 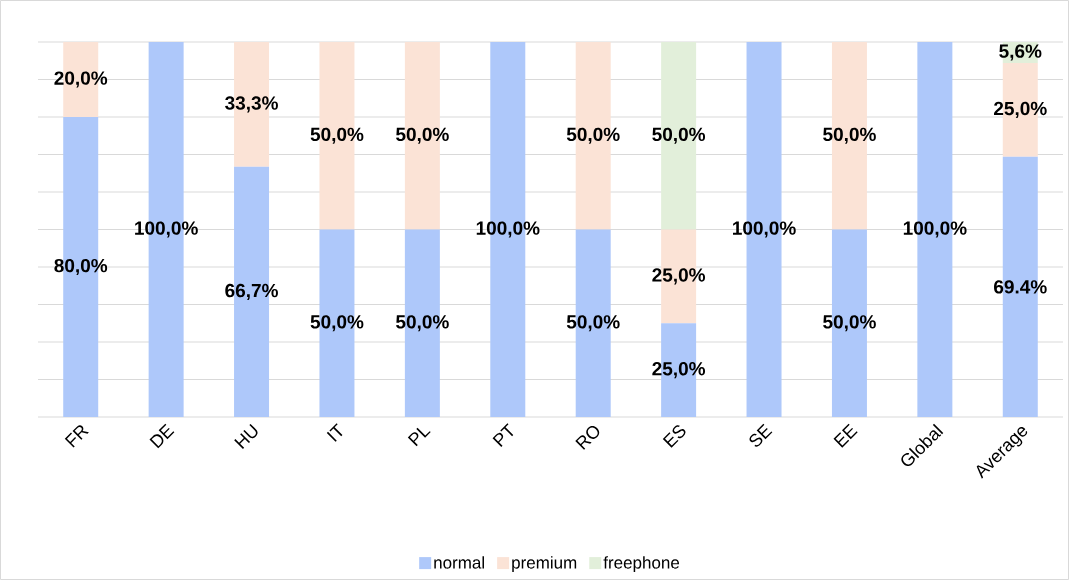 I want to click on x-tick-label: SE, so click(x=761, y=435).